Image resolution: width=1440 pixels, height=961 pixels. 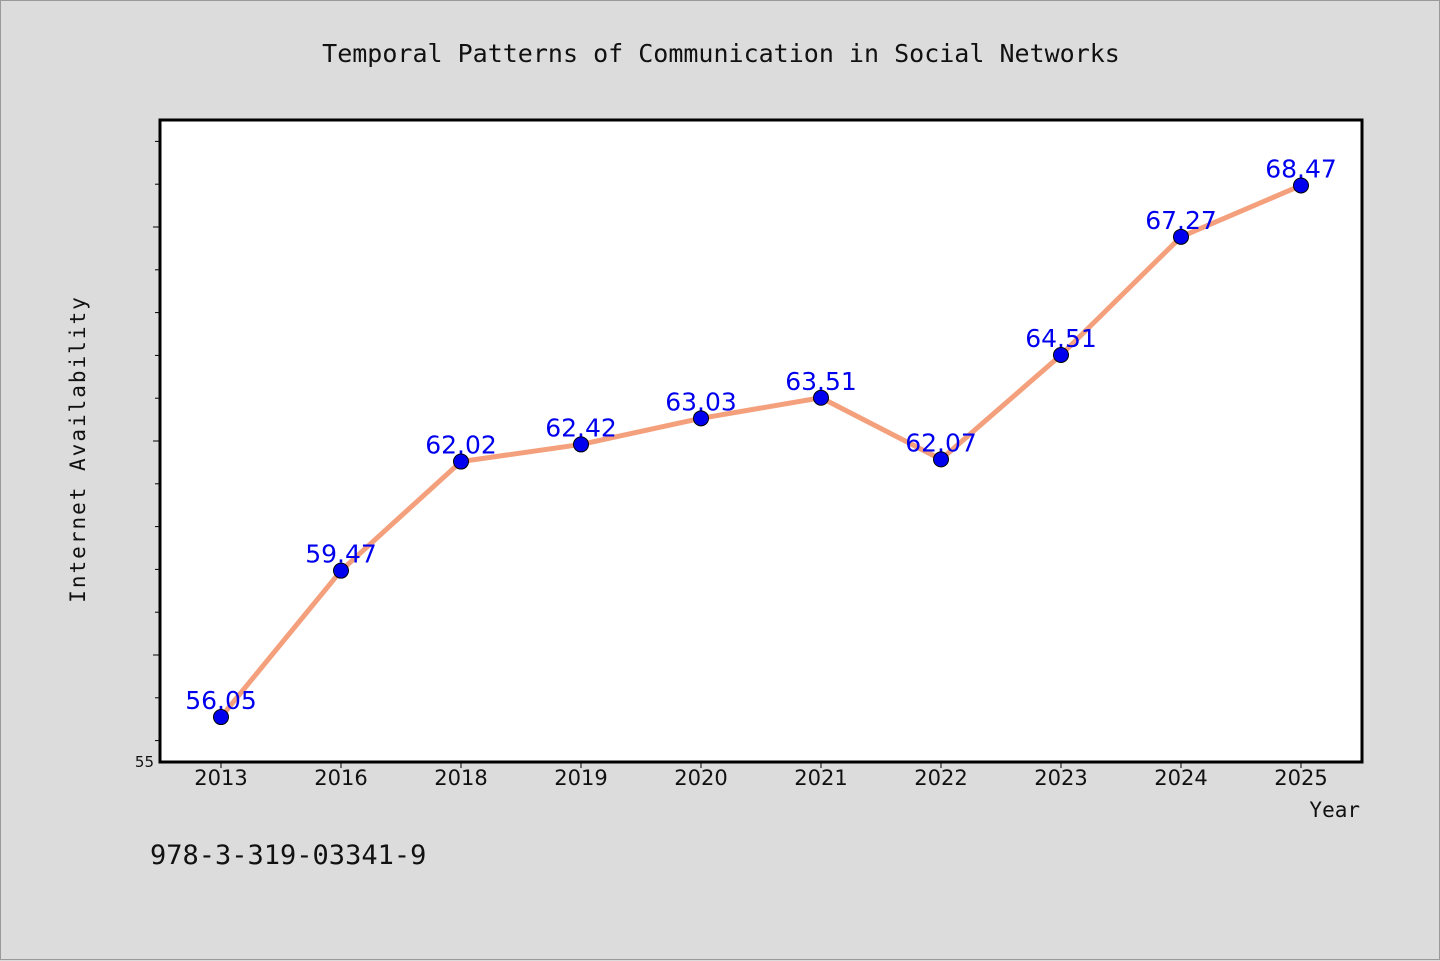 I want to click on x-tick-label-2024: 2024, so click(x=1180, y=778).